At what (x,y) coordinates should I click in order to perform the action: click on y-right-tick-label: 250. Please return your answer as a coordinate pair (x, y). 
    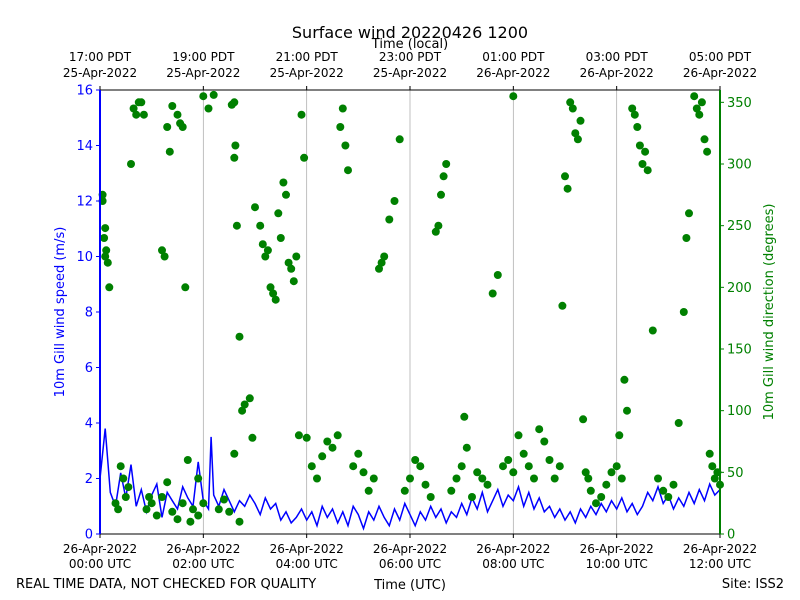
    Looking at the image, I should click on (739, 226).